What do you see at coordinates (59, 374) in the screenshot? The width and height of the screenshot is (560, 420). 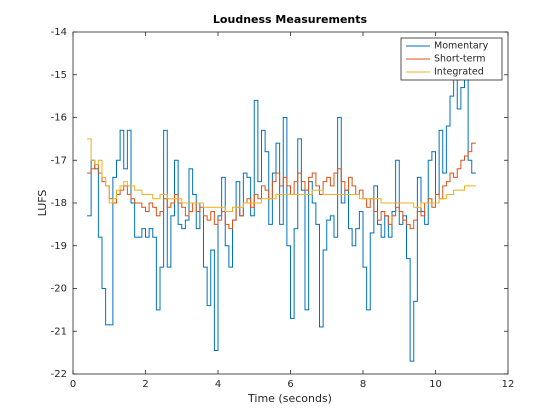 I see `y-tick-label: -22` at bounding box center [59, 374].